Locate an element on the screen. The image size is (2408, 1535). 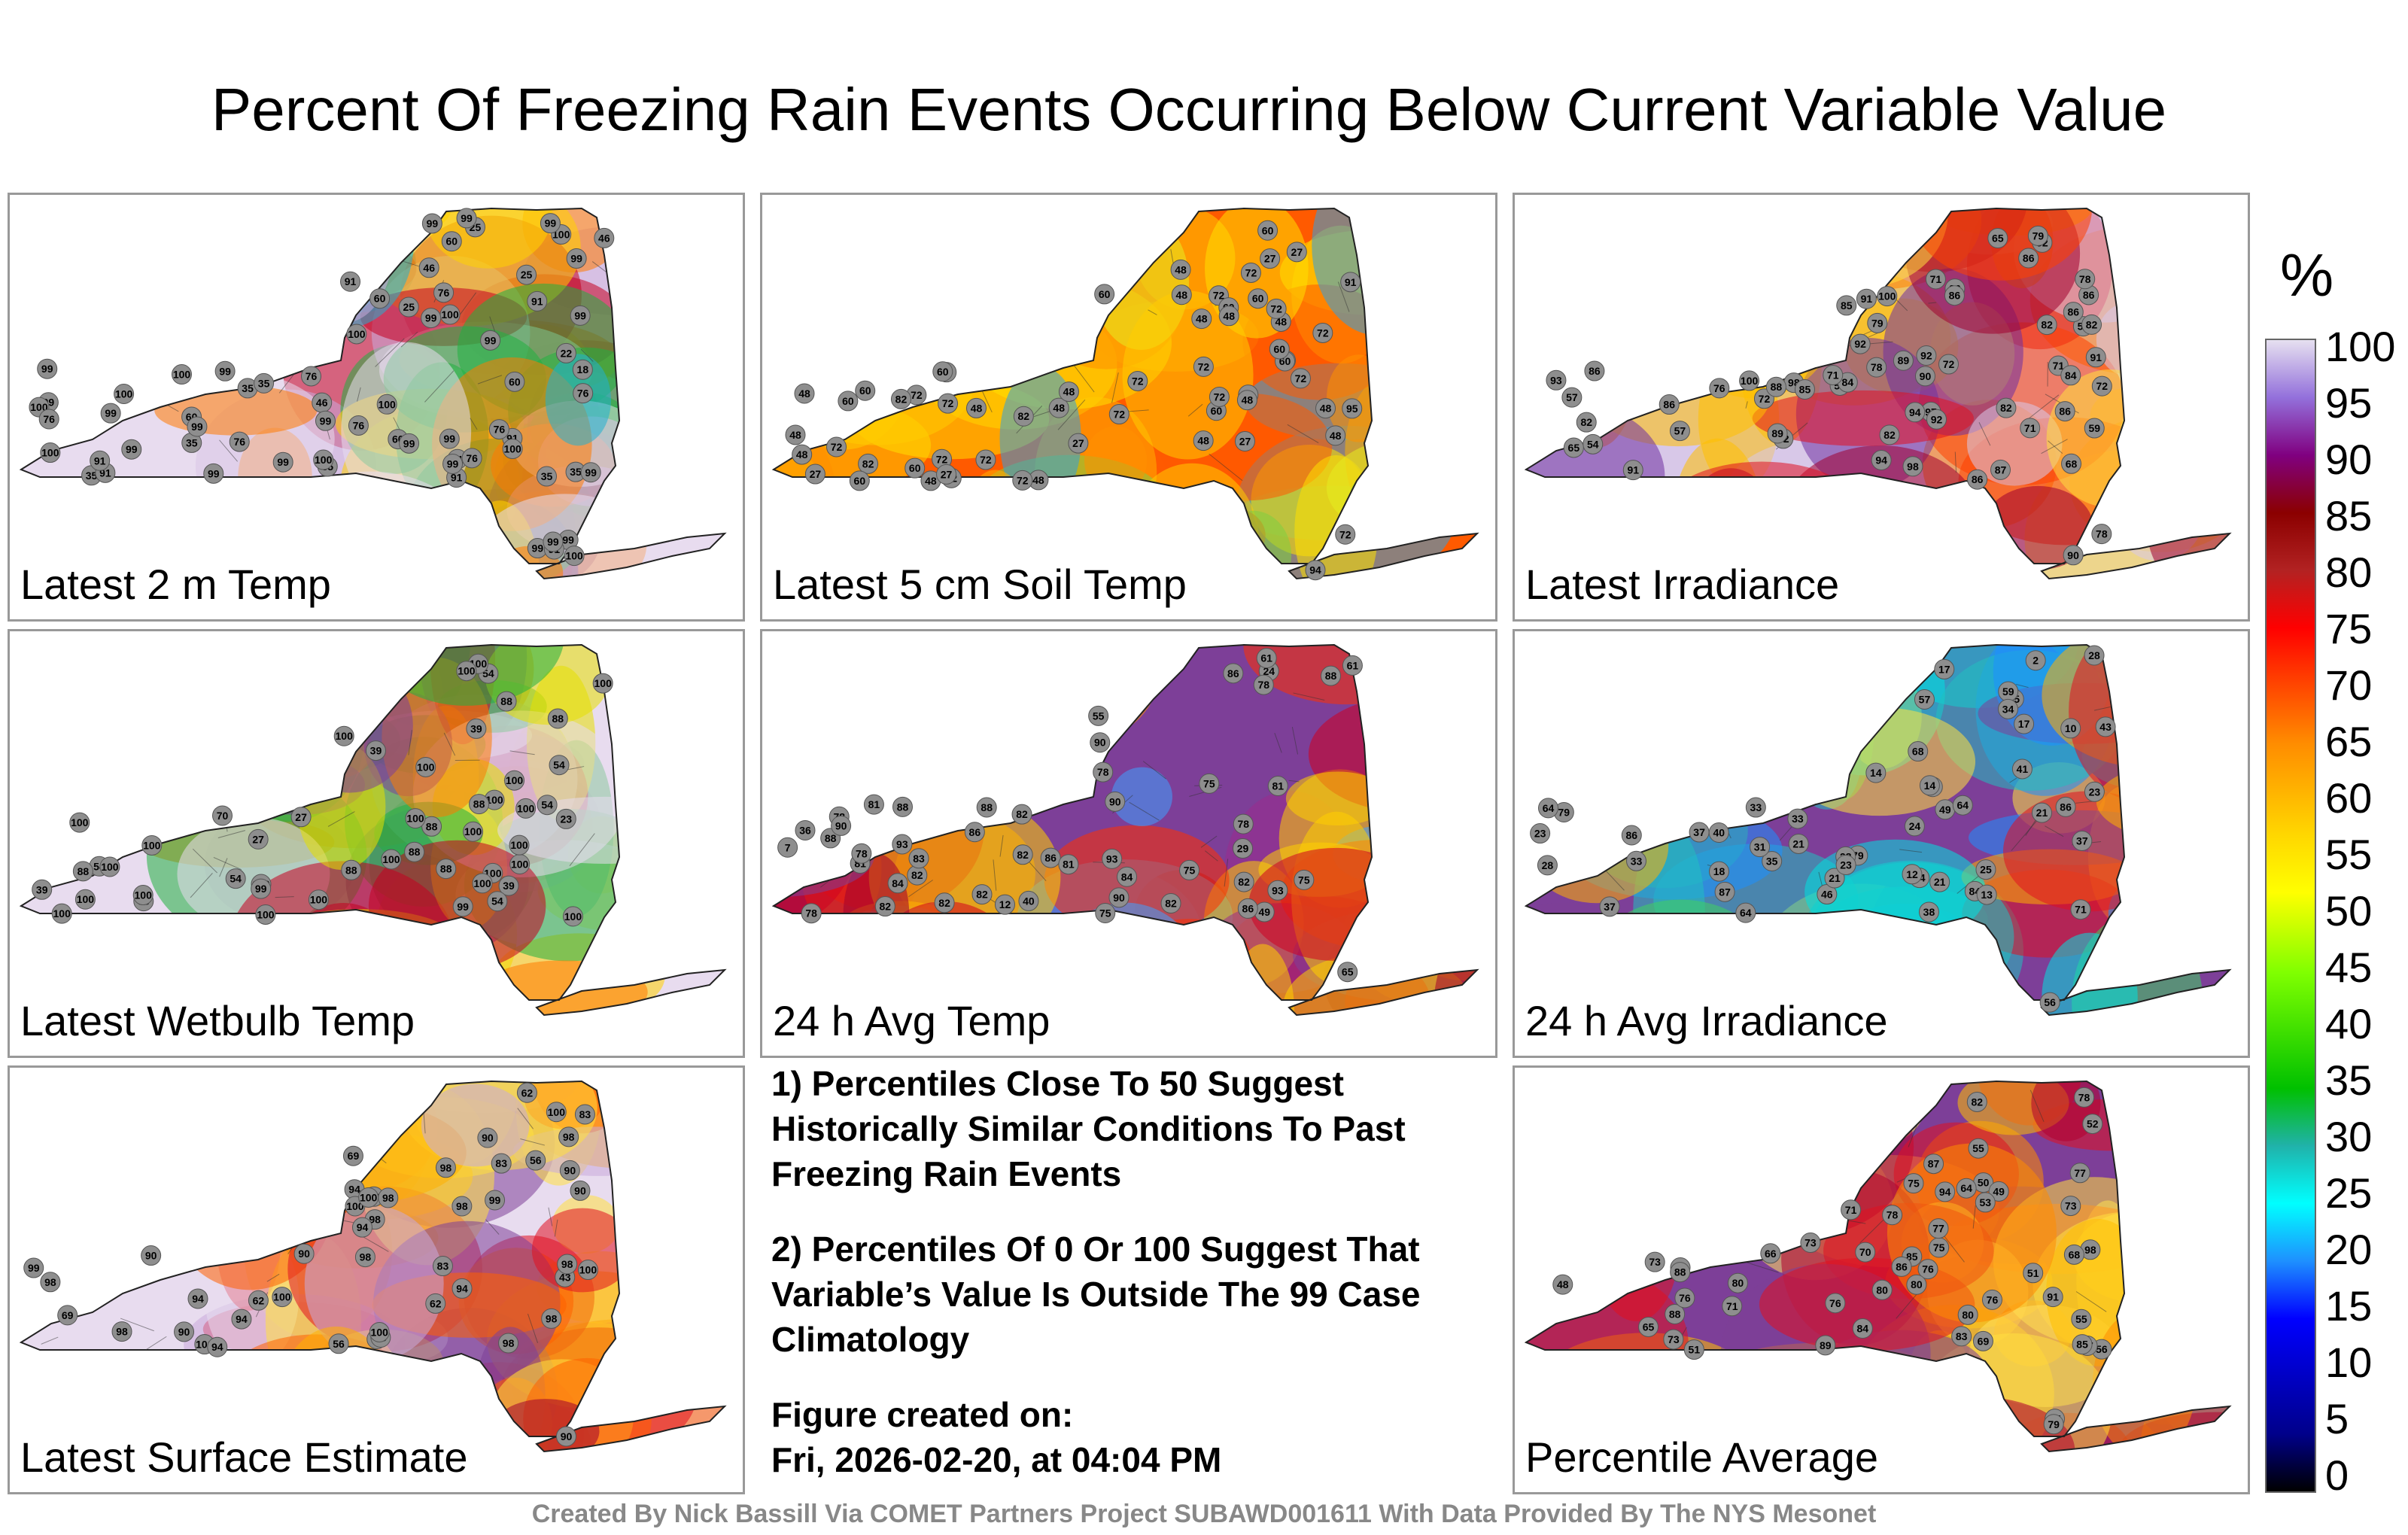
station-marker: 90 is located at coordinates (580, 1190).